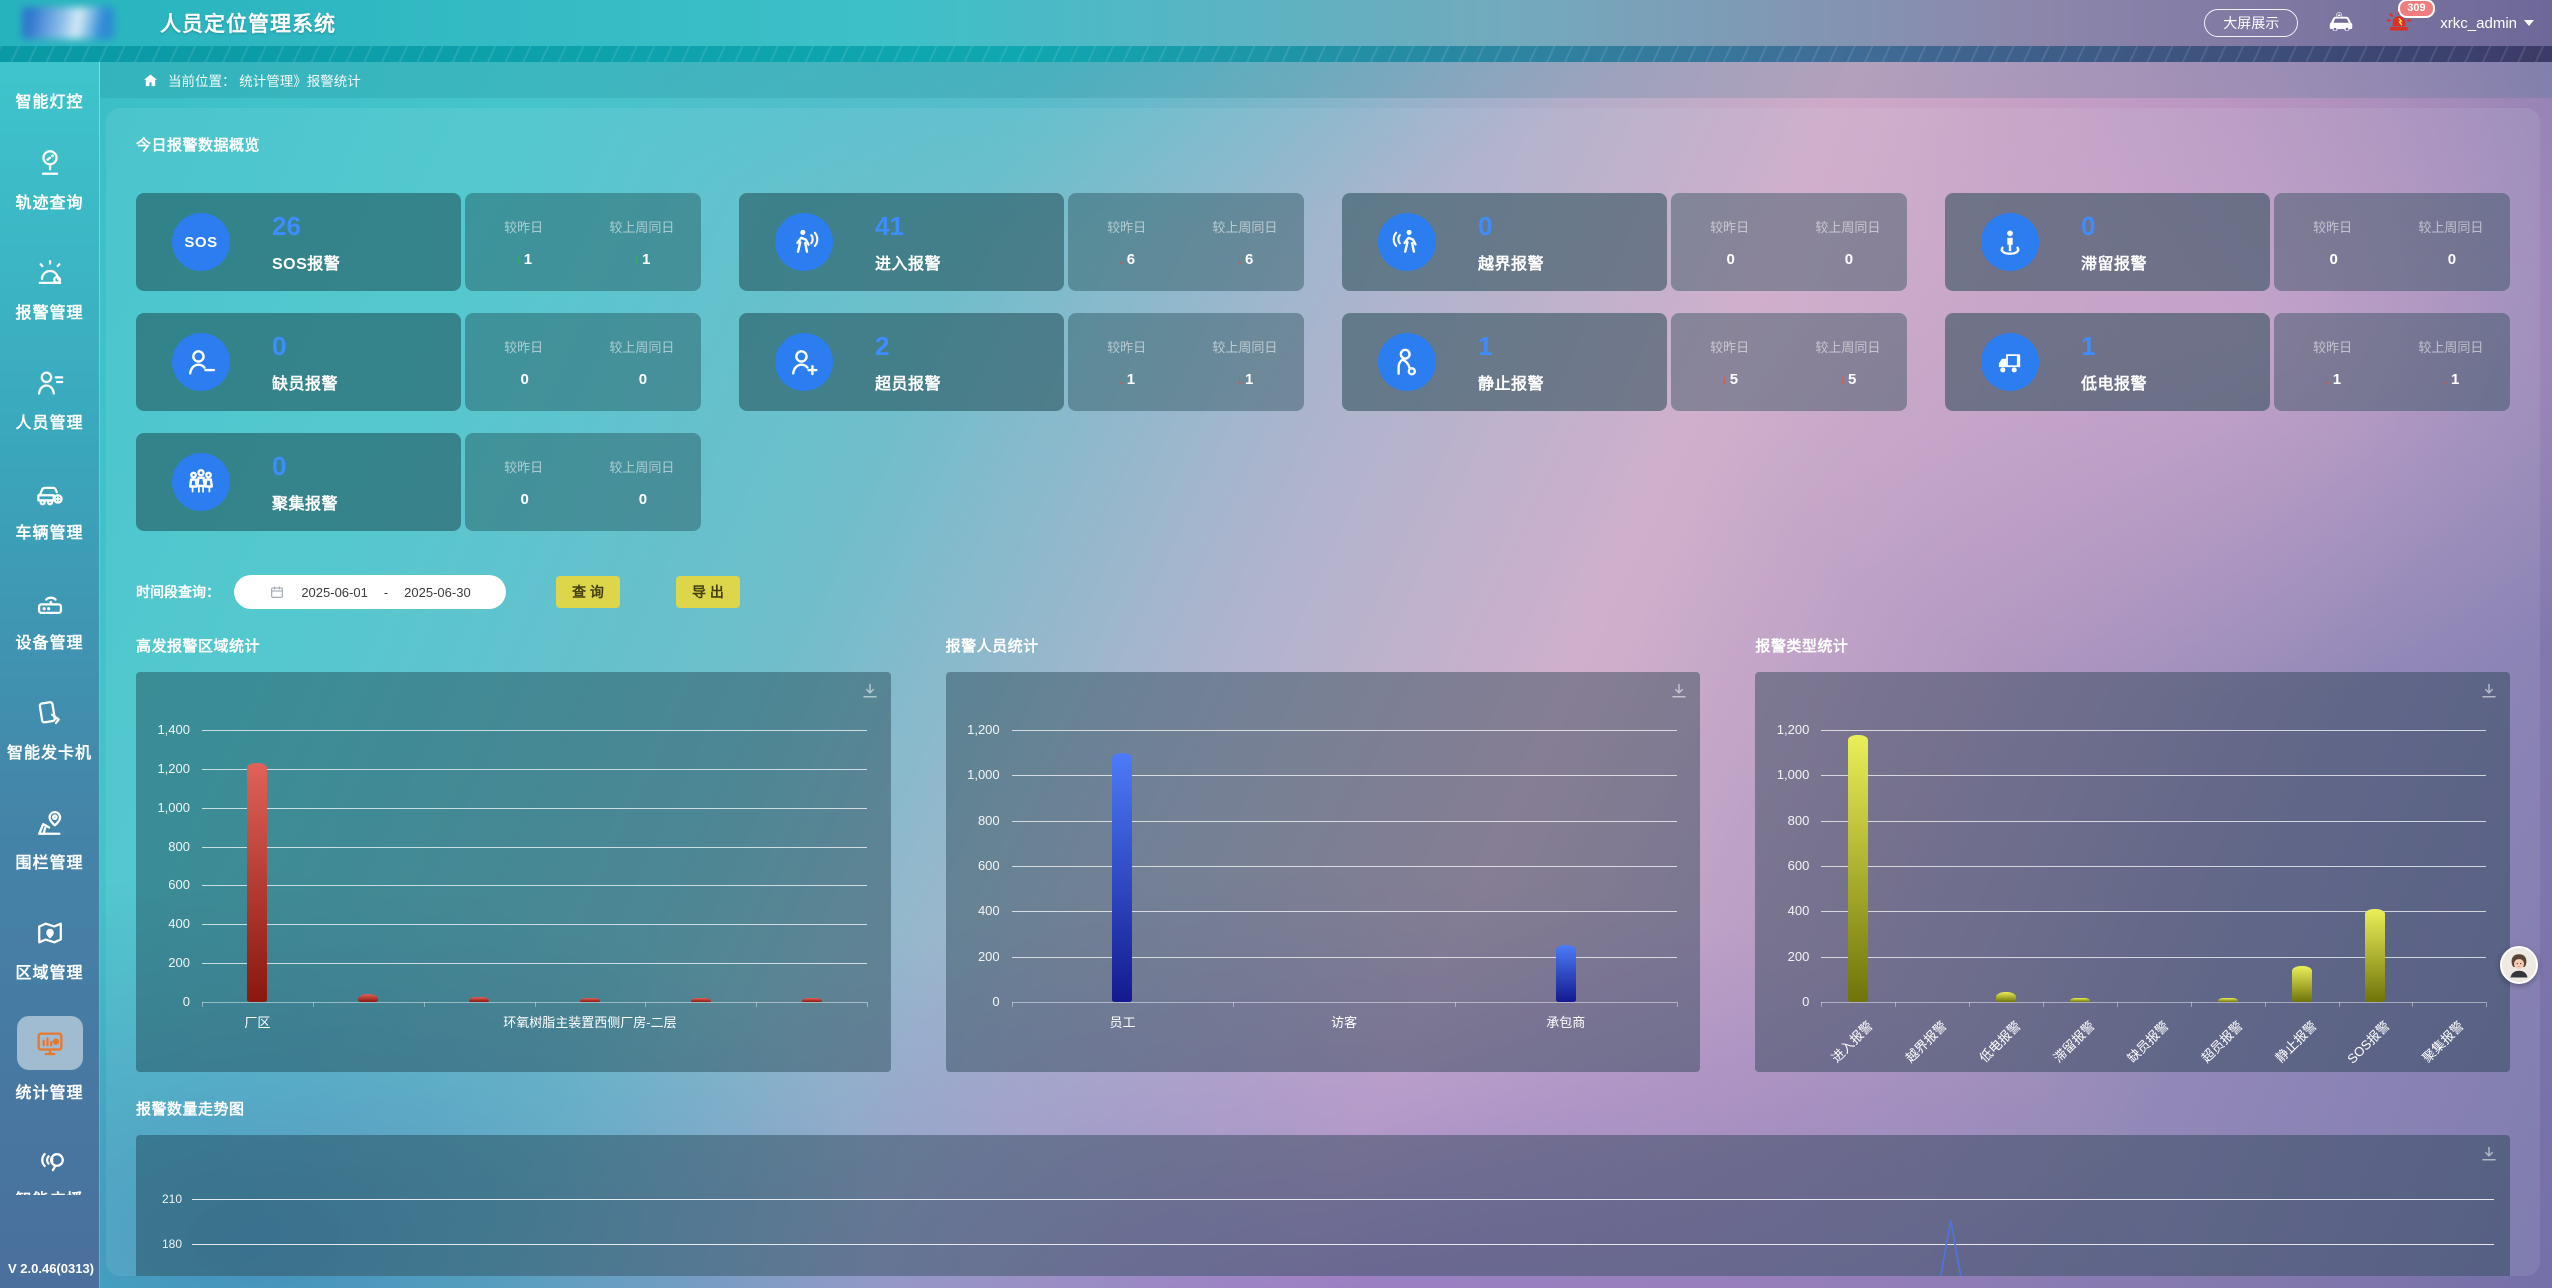 This screenshot has width=2552, height=1288. Describe the element at coordinates (2519, 965) in the screenshot. I see `assistant-avatar` at that location.